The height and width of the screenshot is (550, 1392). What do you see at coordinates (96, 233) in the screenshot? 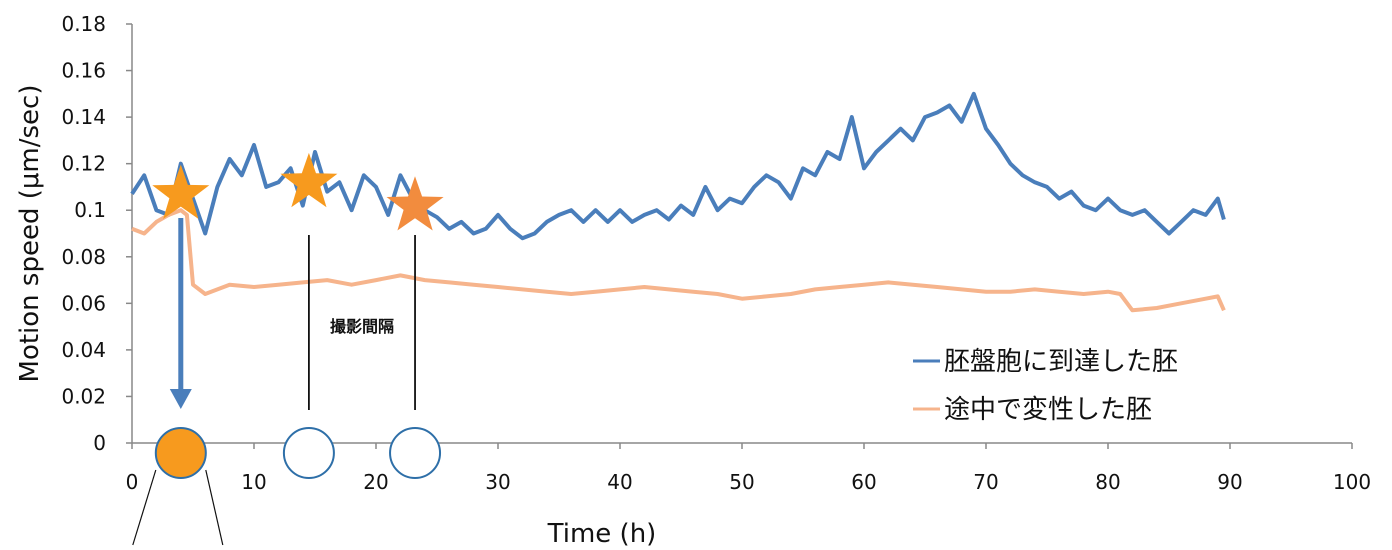
I see `y-tick-labels: 0 0.02 0.04 0.06 0.08 0.1 0.12 0.14 0.16 0.18` at bounding box center [96, 233].